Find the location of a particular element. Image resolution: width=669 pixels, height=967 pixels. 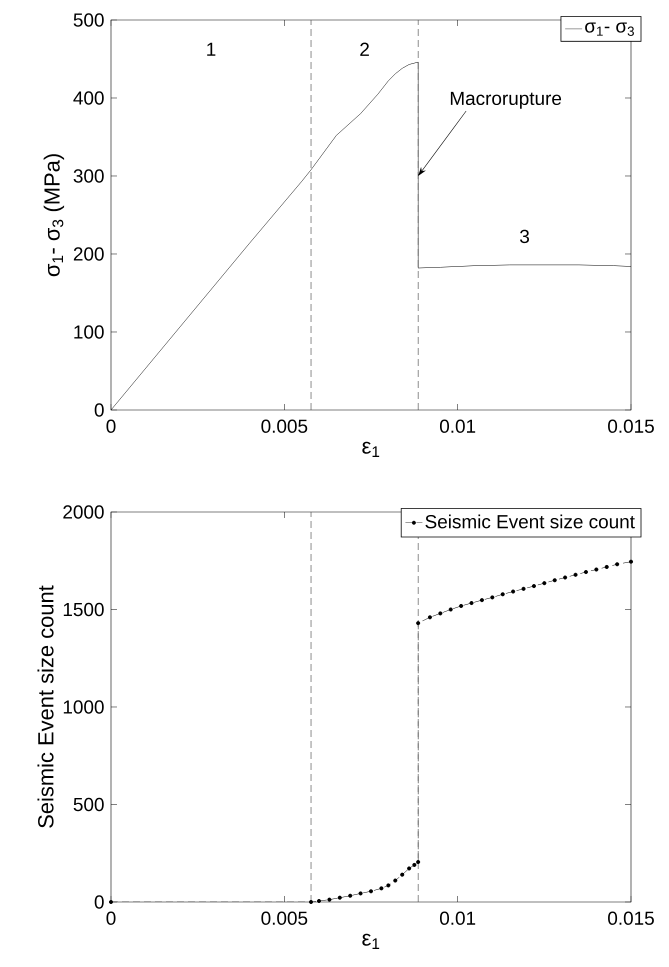

annotation: 1 is located at coordinates (211, 49).